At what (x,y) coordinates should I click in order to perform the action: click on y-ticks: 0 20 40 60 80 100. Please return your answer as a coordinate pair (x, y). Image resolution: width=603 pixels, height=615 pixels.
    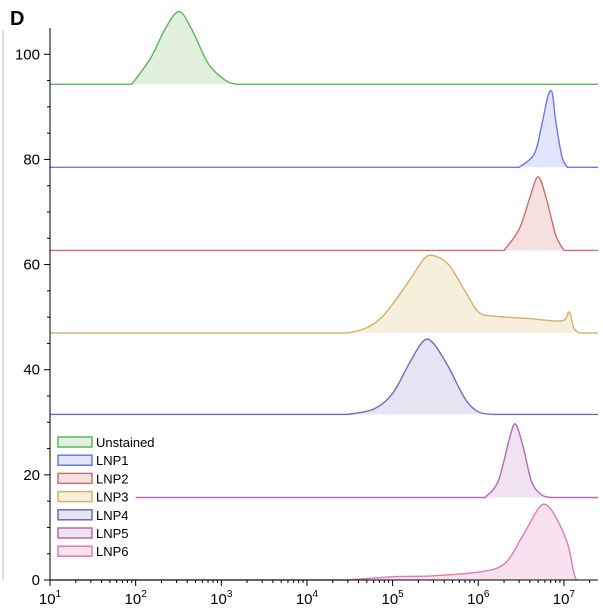
    Looking at the image, I should click on (32, 317).